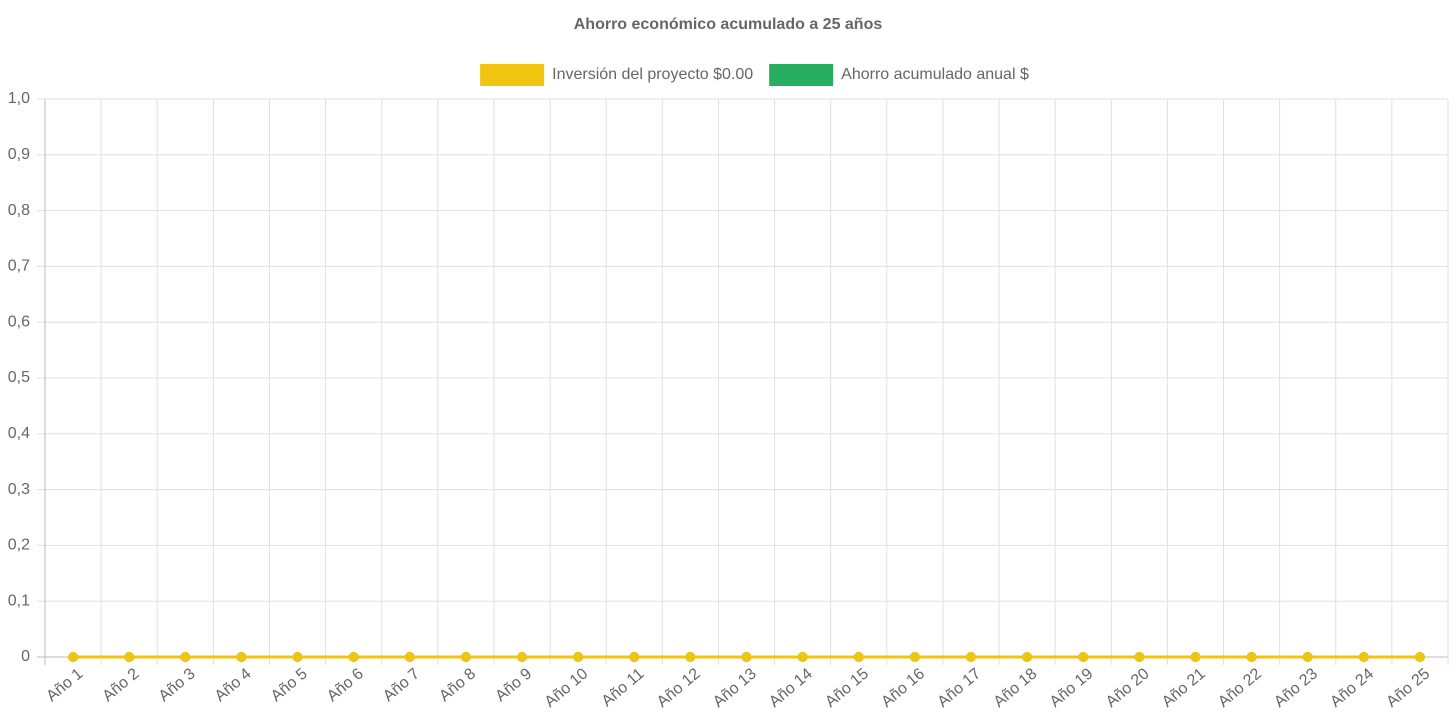  I want to click on legend-label: Ahorro acumulado anual $, so click(935, 74).